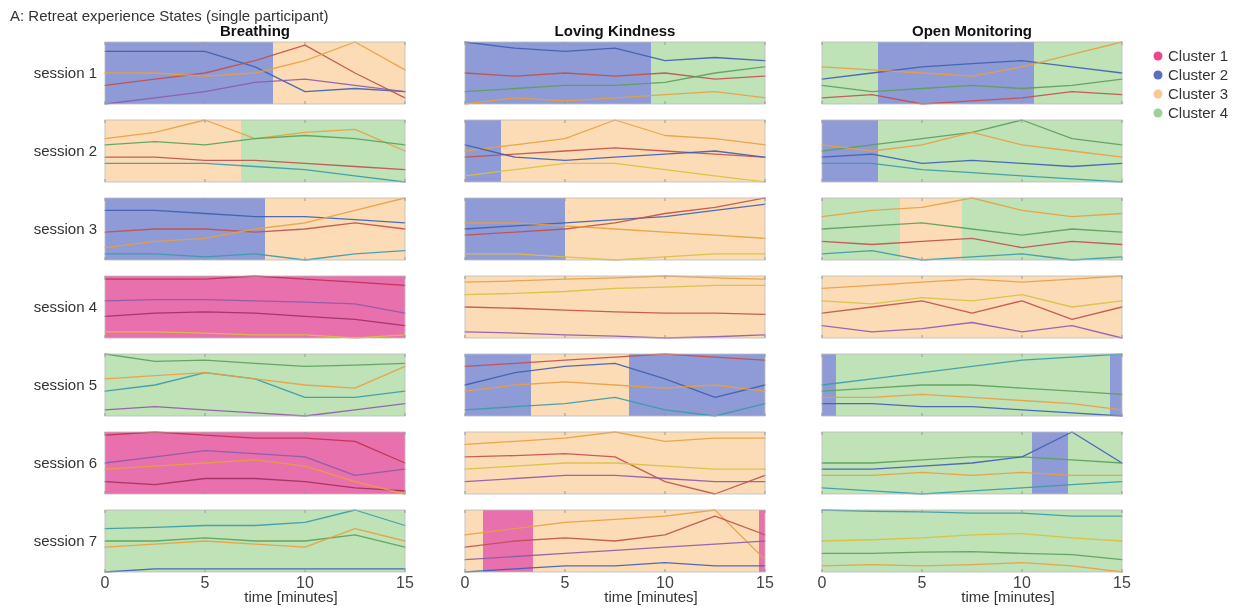 The width and height of the screenshot is (1250, 613). I want to click on category-label: Cluster 1, so click(1198, 55).